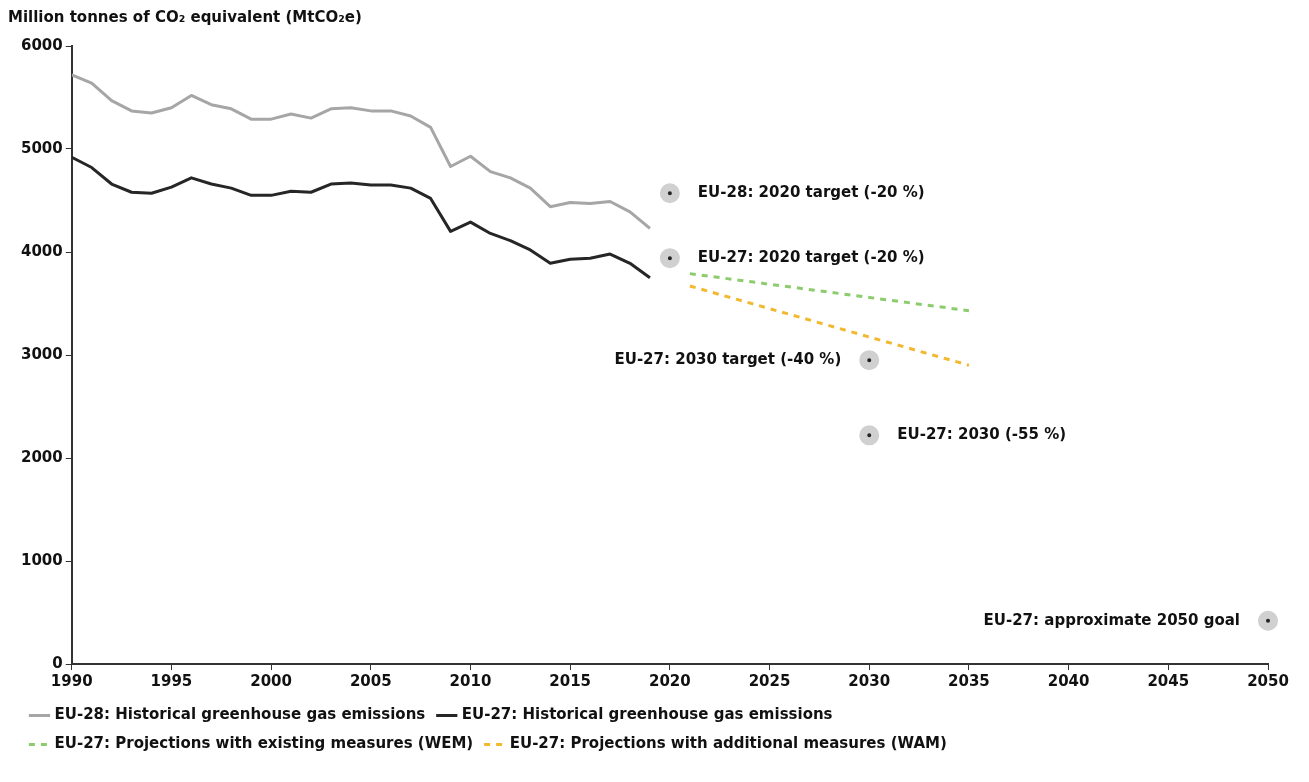  What do you see at coordinates (811, 192) in the screenshot?
I see `annotation: EU-28: 2020 target (-20 %)` at bounding box center [811, 192].